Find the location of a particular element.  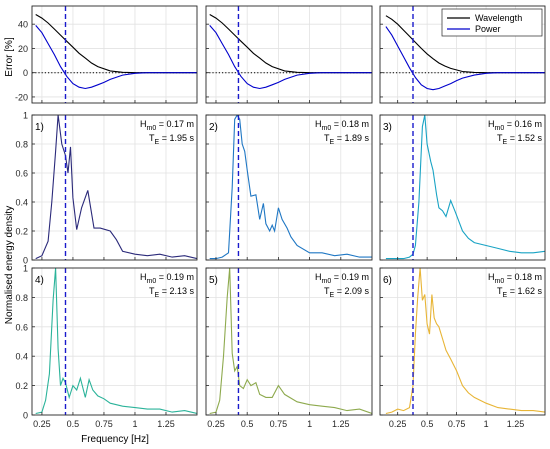

panel-label: 4) is located at coordinates (39, 280).